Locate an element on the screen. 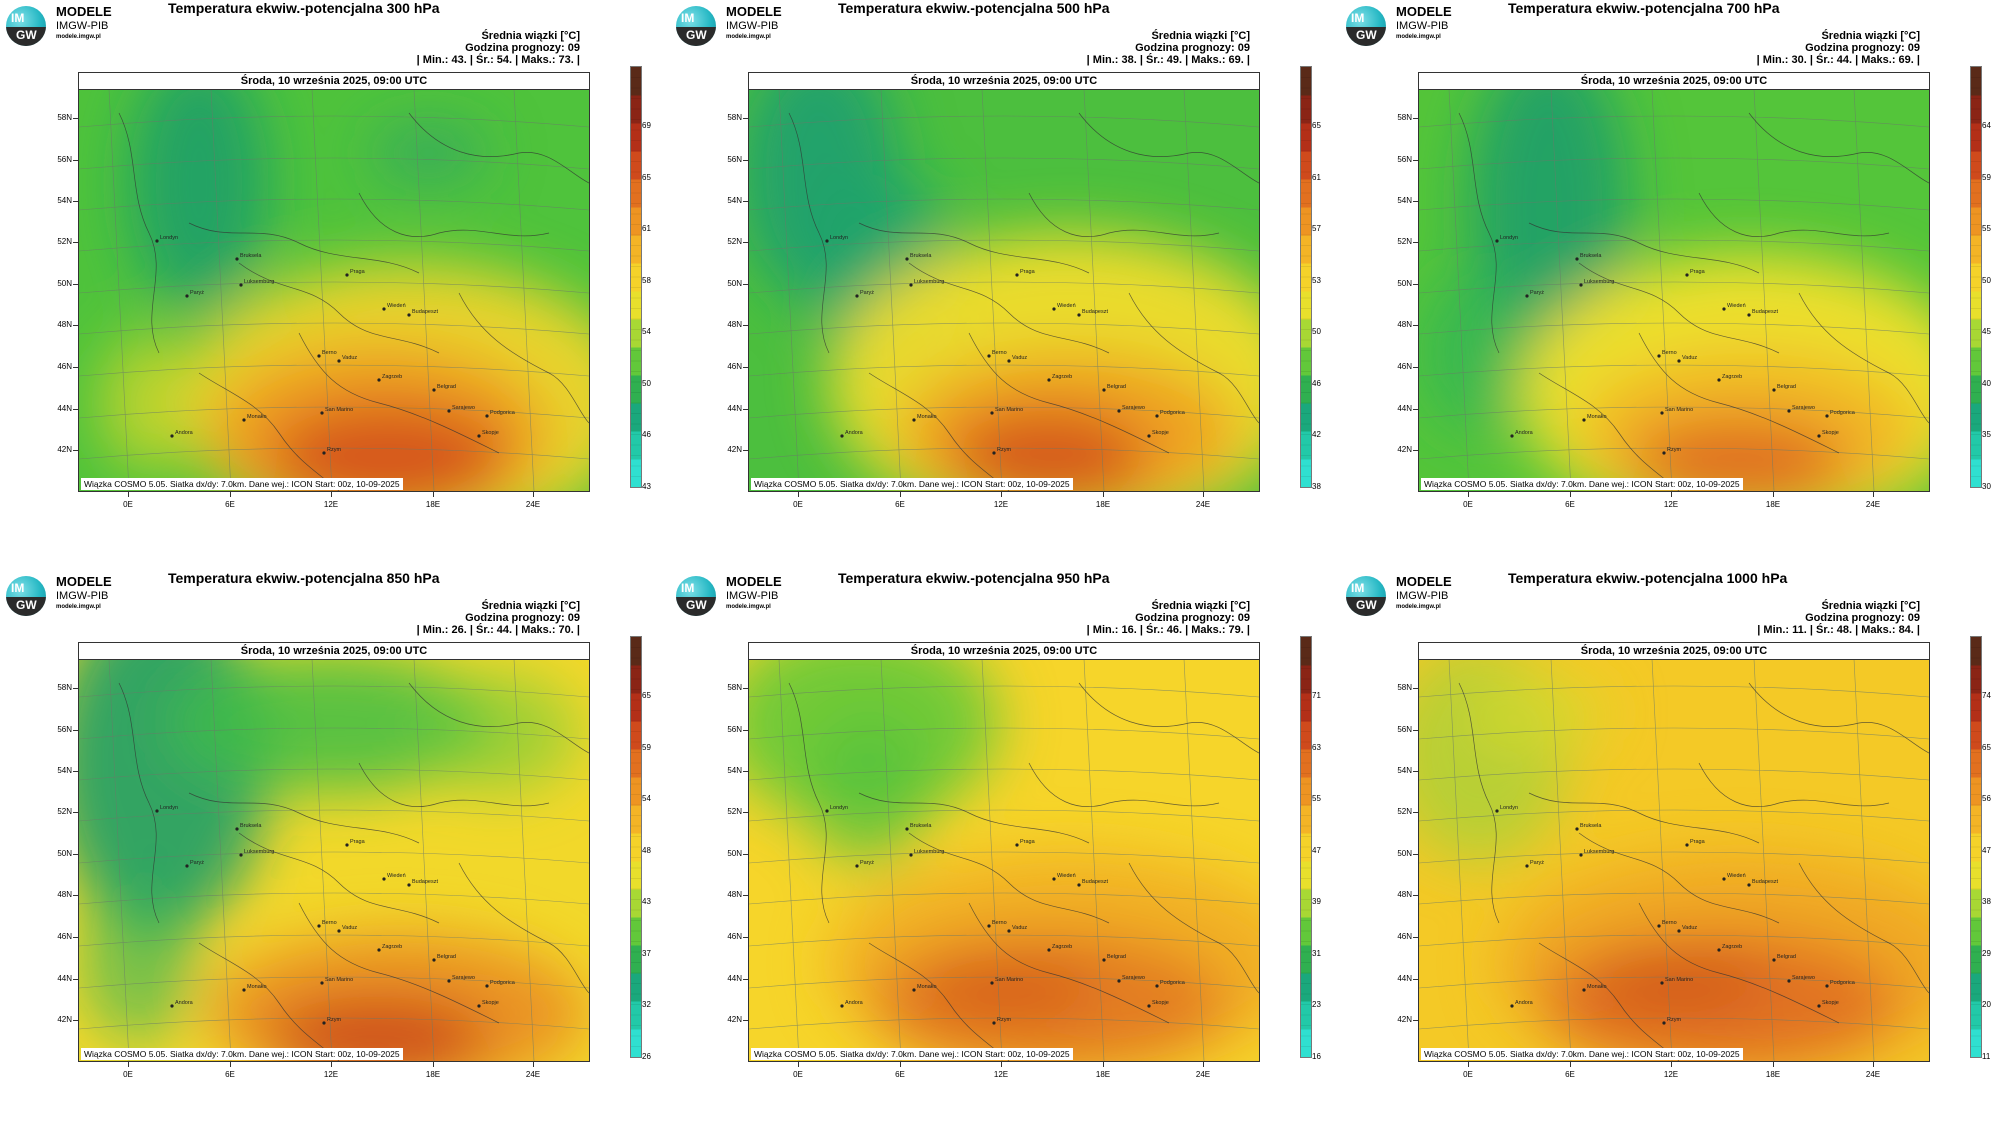 The image size is (2000, 1137). lat-label: 48N is located at coordinates (1404, 894).